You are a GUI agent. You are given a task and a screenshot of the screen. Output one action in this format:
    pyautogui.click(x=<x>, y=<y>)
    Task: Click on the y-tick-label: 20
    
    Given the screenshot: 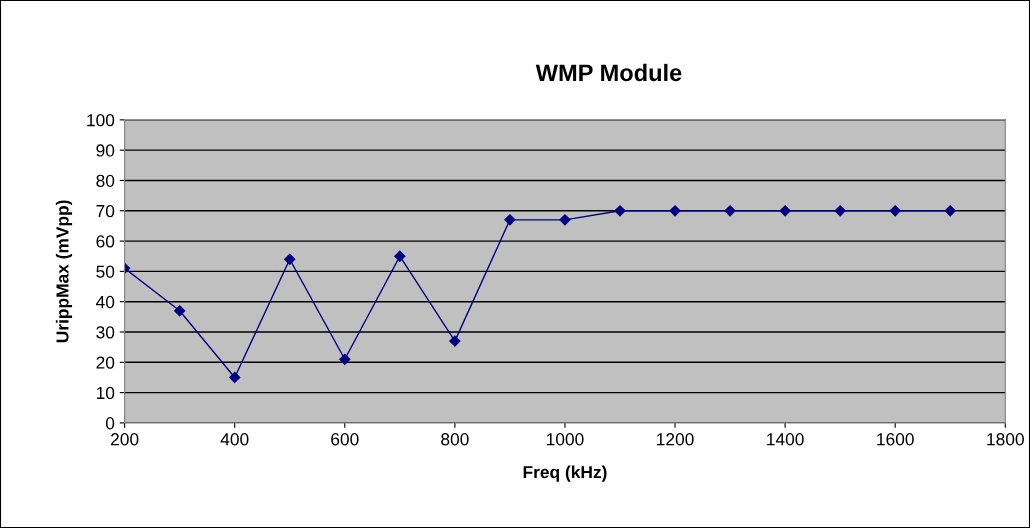 What is the action you would take?
    pyautogui.click(x=105, y=362)
    